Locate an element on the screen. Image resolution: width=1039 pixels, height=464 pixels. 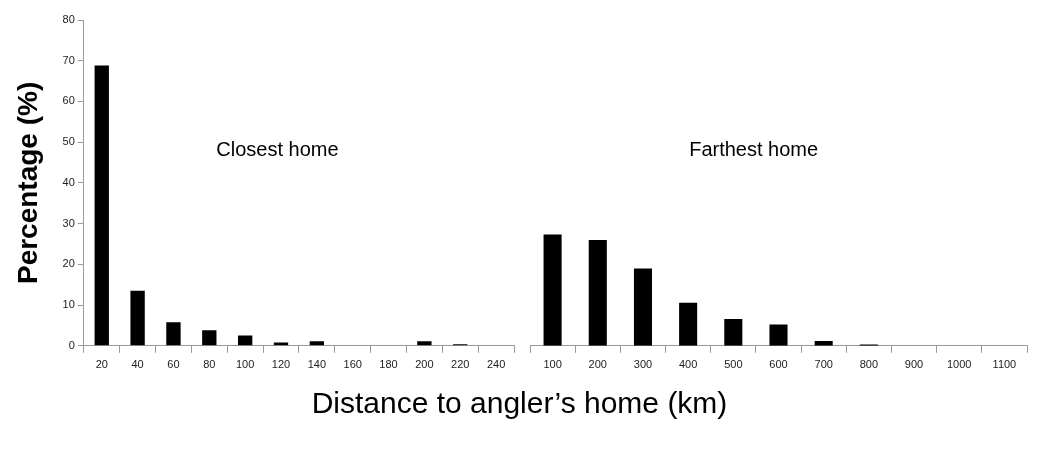
x-tick-label: 40 is located at coordinates (137, 364).